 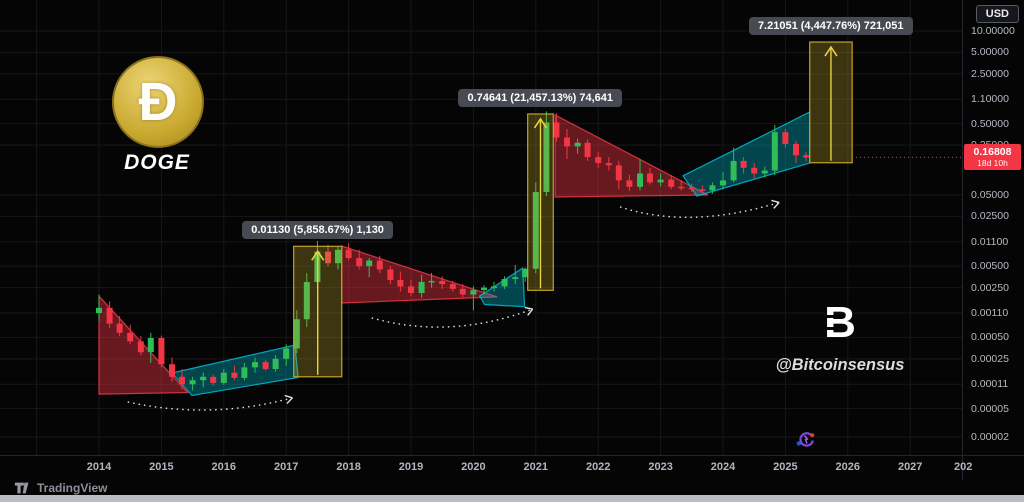 I want to click on price-tick: 0.05000, so click(x=990, y=194).